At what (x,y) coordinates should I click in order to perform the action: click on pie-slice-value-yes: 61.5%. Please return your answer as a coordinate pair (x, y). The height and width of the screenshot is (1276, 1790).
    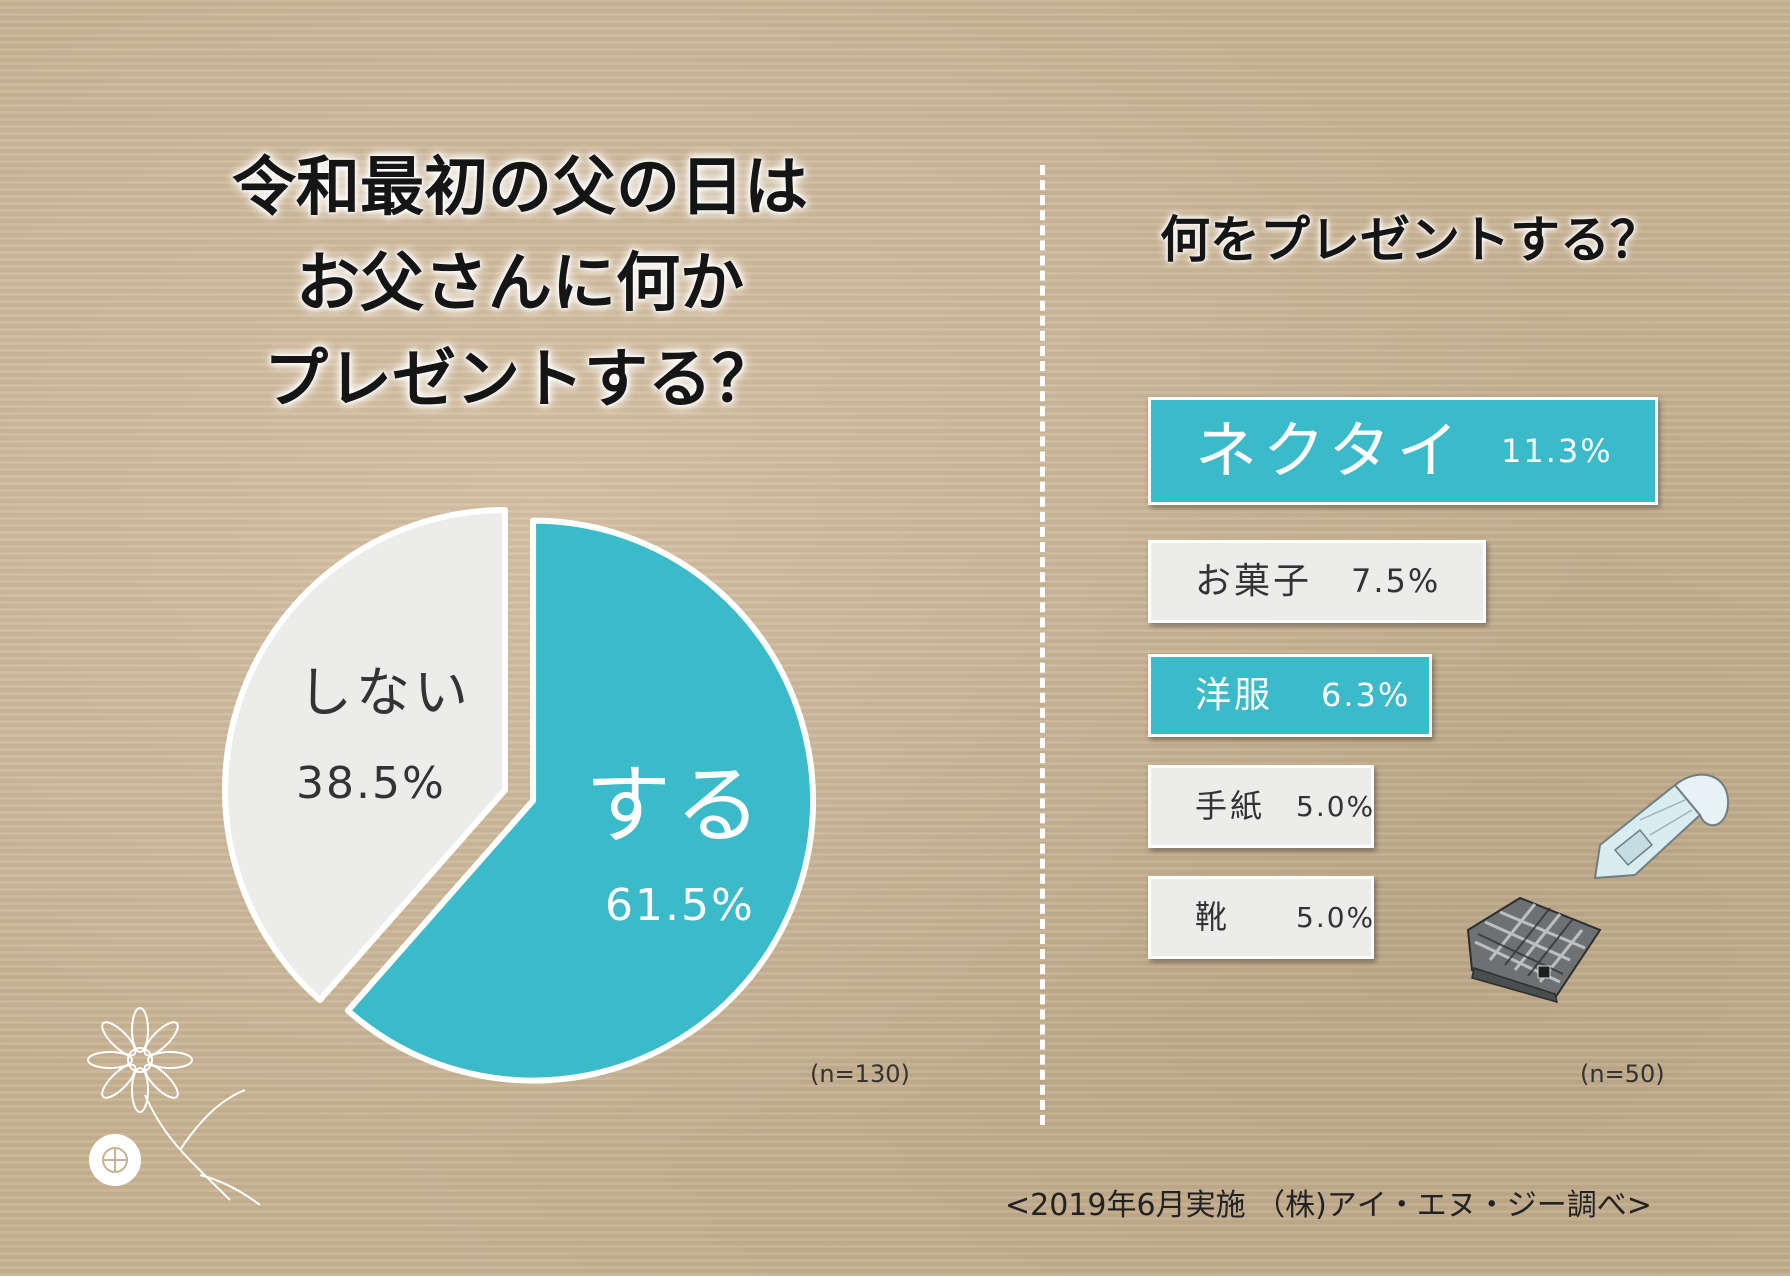
    Looking at the image, I should click on (680, 905).